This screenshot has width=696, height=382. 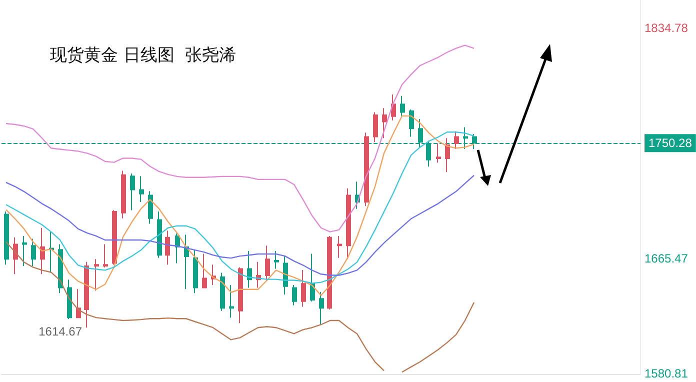 What do you see at coordinates (666, 28) in the screenshot?
I see `y-tick-label: 1834.78` at bounding box center [666, 28].